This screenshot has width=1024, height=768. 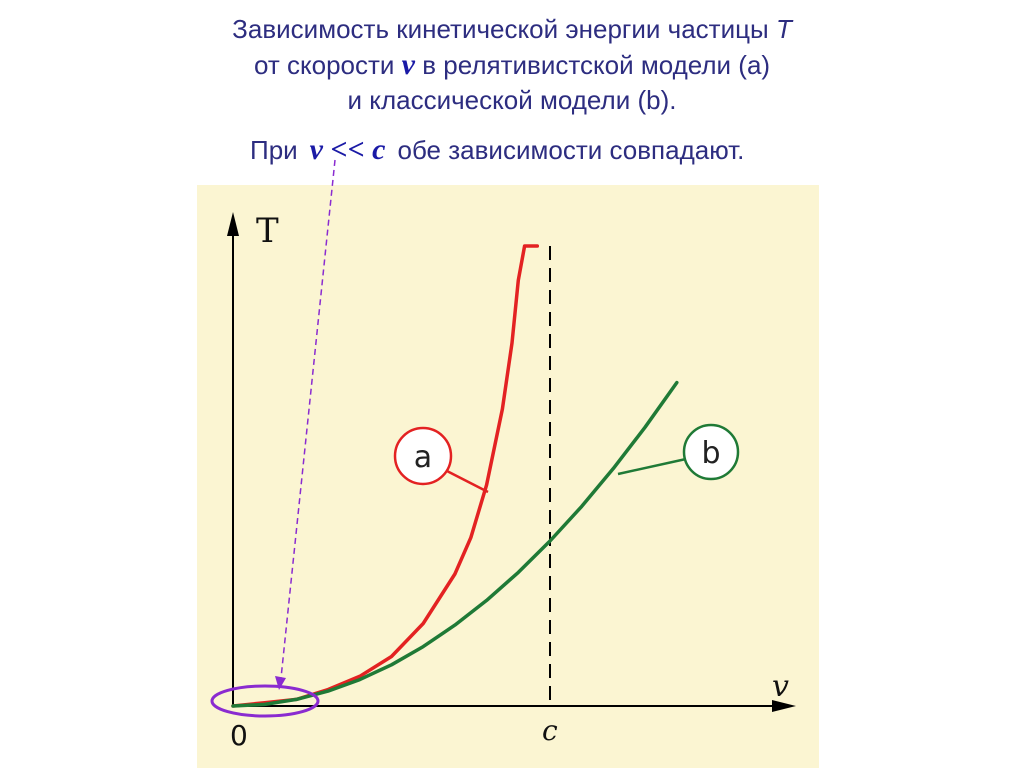 I want to click on label-a-circle, so click(x=423, y=456).